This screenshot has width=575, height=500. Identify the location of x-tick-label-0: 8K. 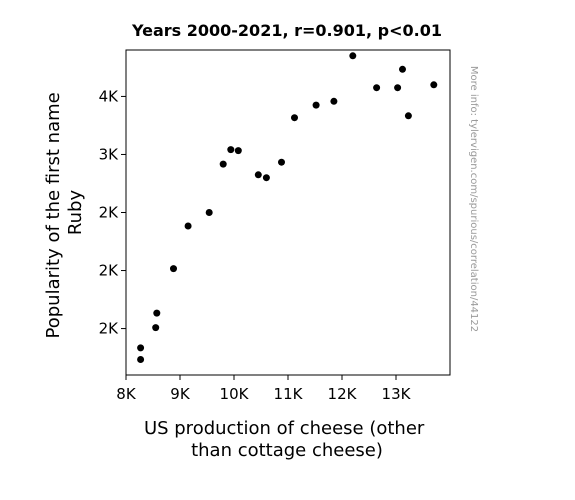
(126, 394).